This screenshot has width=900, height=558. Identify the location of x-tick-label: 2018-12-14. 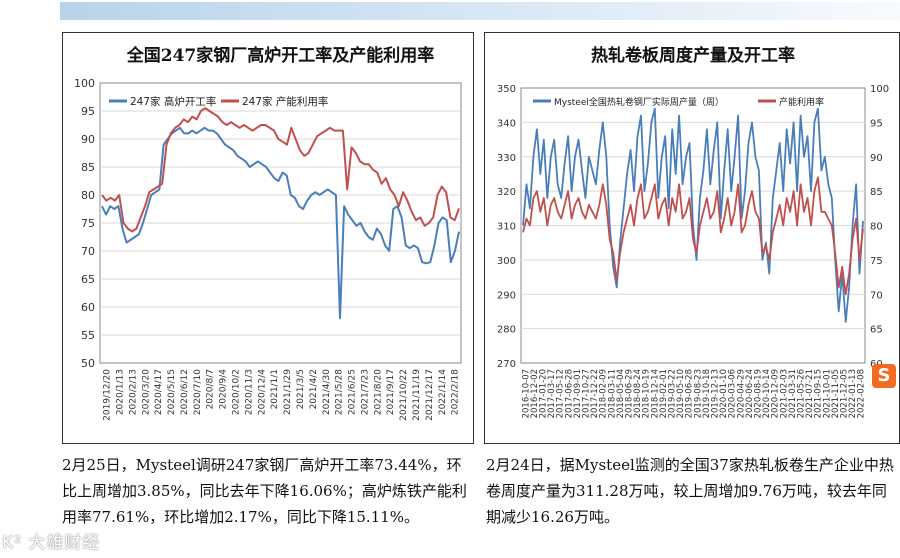
(655, 393).